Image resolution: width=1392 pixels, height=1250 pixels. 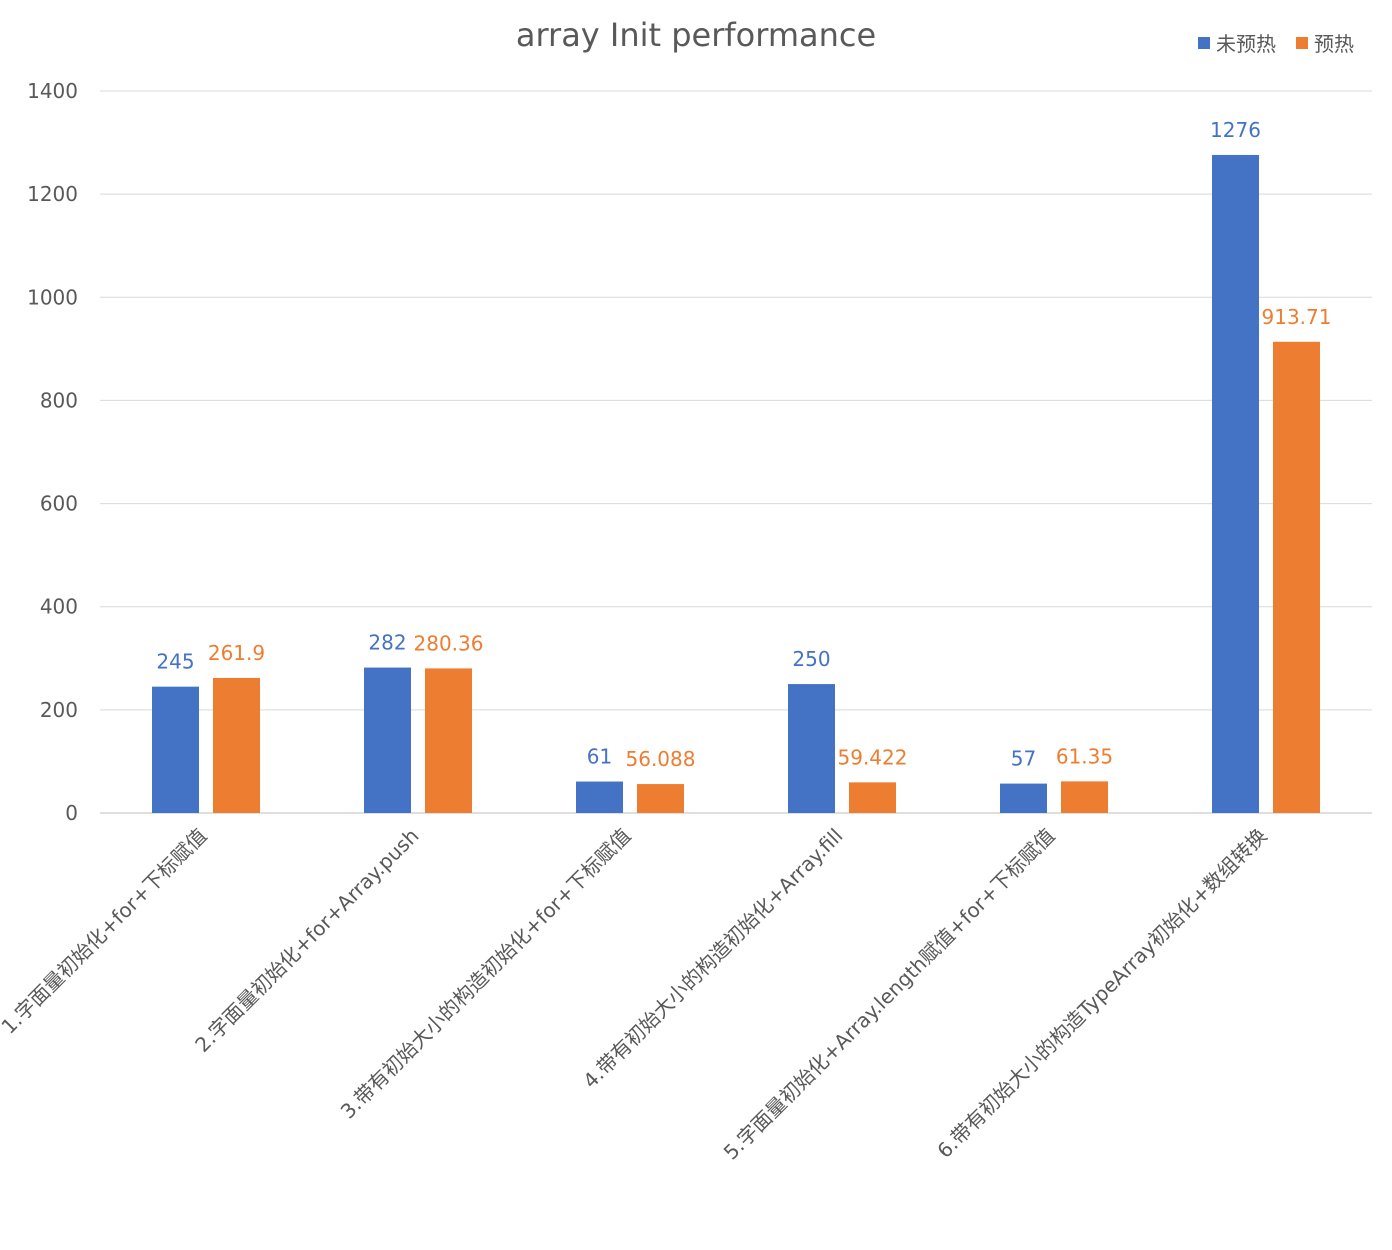 What do you see at coordinates (1246, 44) in the screenshot?
I see `legend-label-series-1: 未预热` at bounding box center [1246, 44].